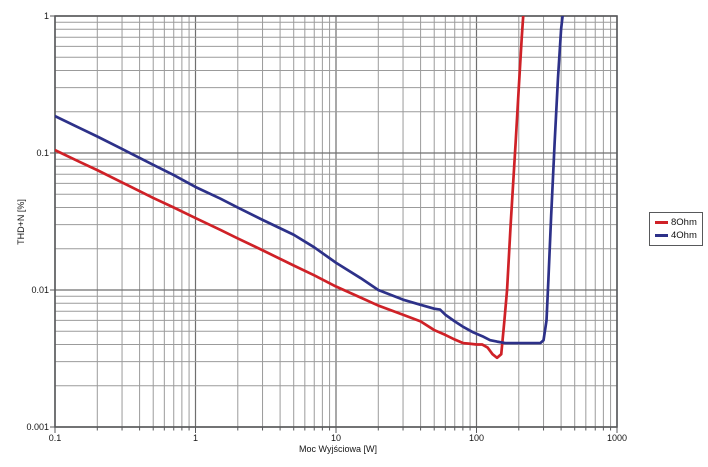 This screenshot has width=708, height=467. I want to click on legend-item-4ohm: 4Ohm, so click(676, 235).